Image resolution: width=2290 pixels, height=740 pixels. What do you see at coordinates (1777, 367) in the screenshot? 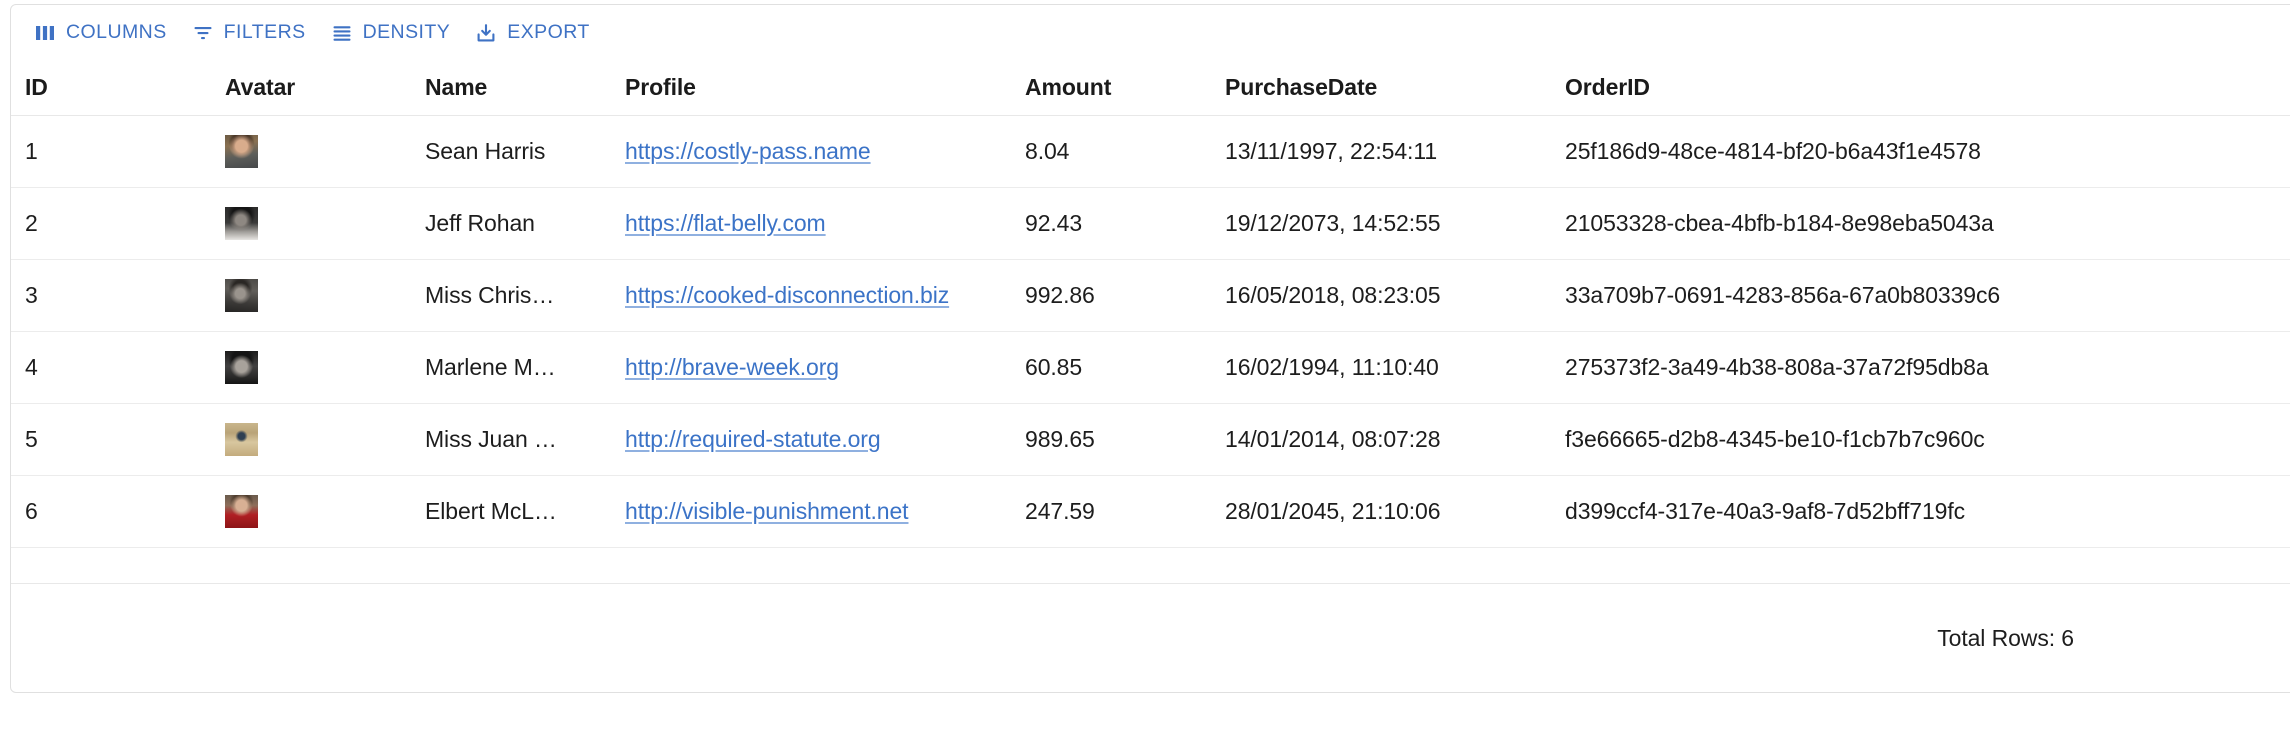
I see `cell-orderid: 275373f2-3a49-4b38-808a-37a72f95db8a` at bounding box center [1777, 367].